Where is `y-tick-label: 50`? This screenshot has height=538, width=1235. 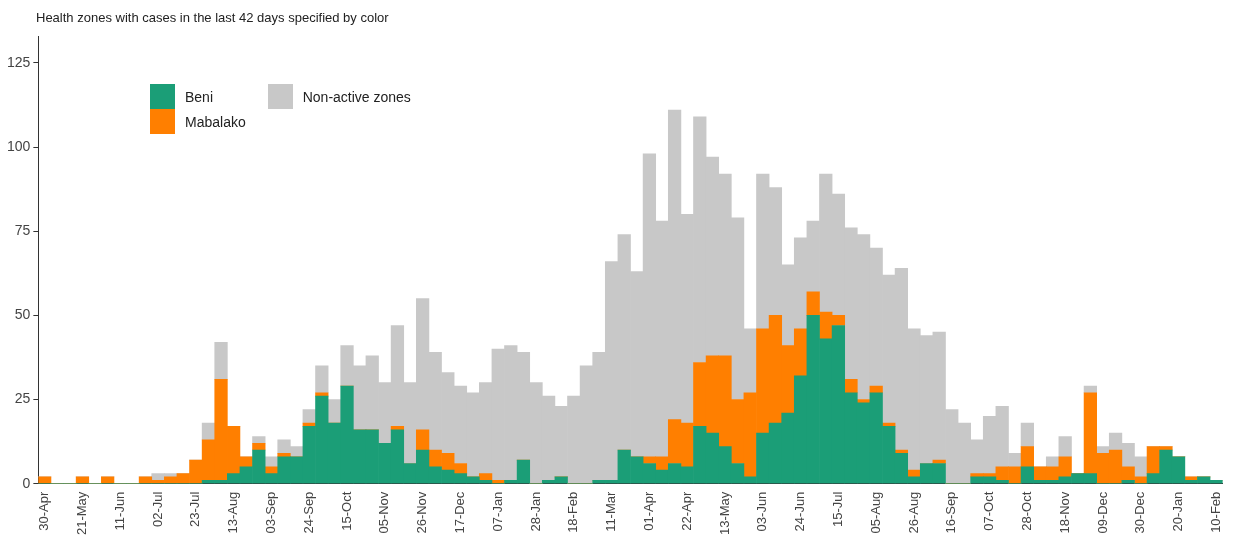 y-tick-label: 50 is located at coordinates (22, 314).